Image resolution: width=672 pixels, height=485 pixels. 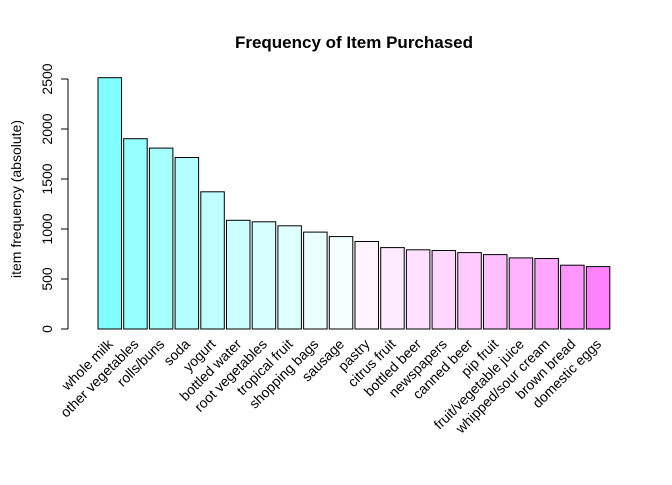 I want to click on y-tick-label: 2500, so click(x=47, y=78).